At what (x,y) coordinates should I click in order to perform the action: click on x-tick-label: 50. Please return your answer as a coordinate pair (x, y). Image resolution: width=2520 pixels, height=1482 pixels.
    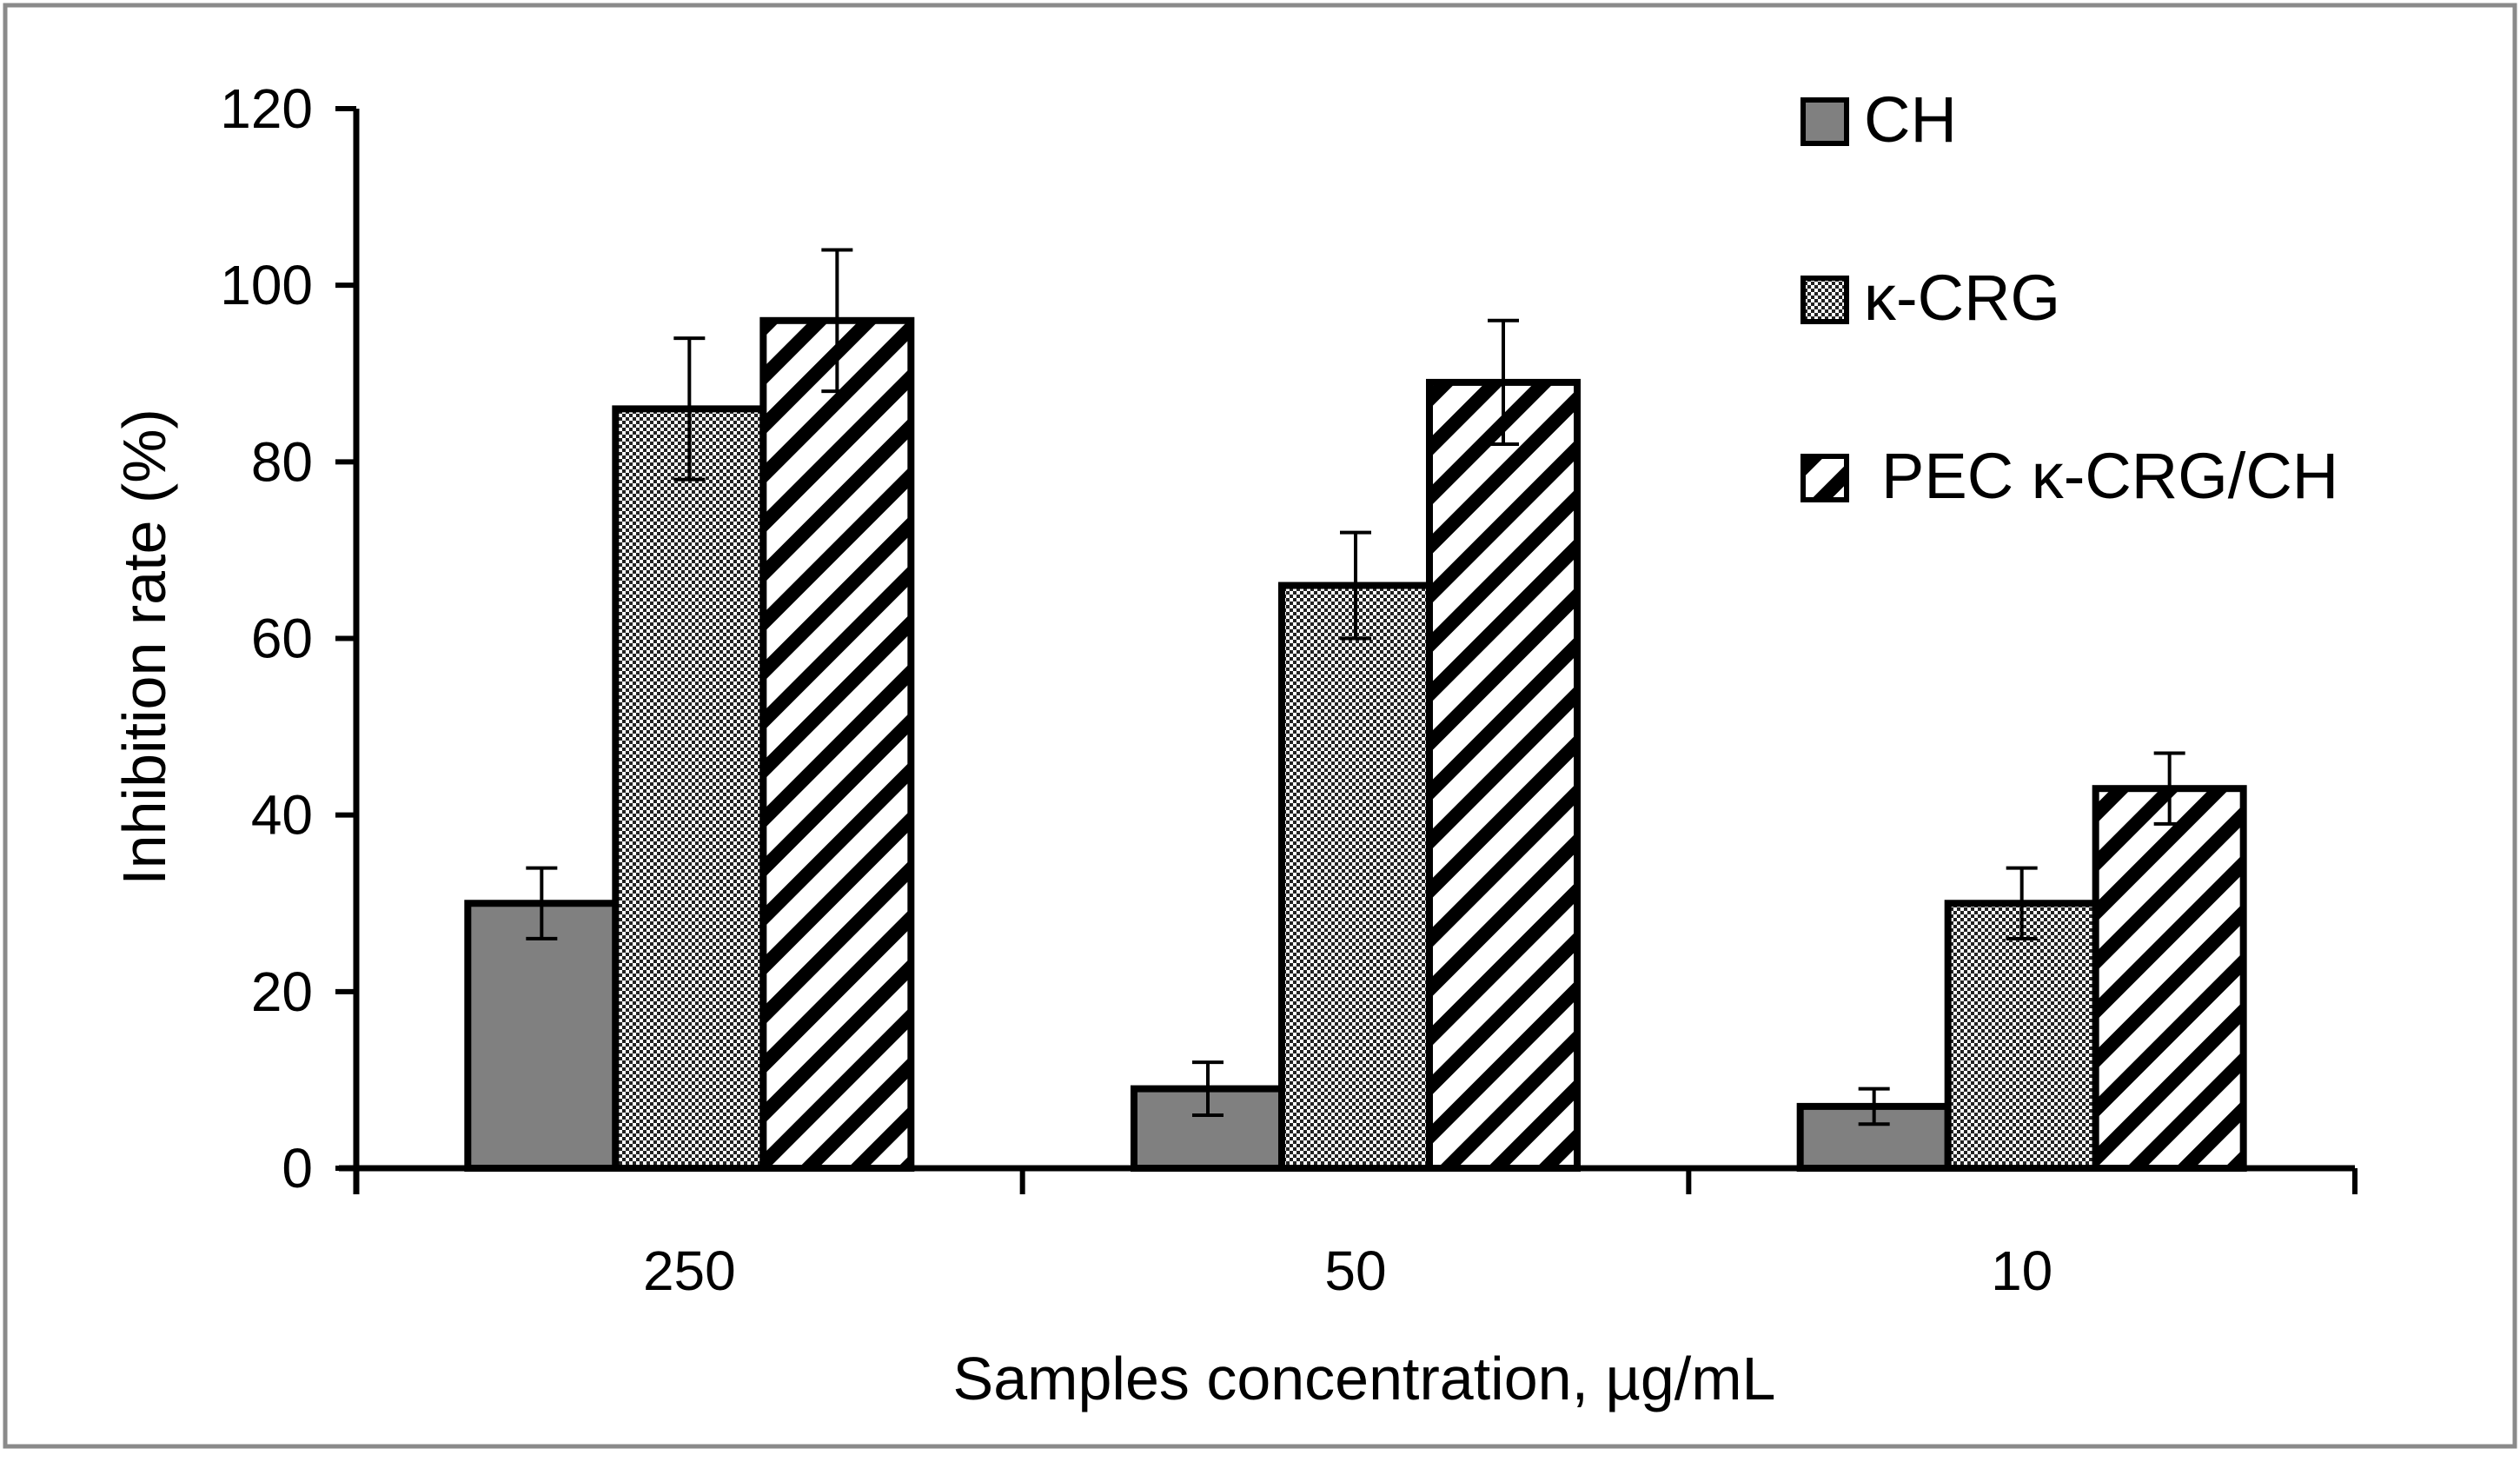
    Looking at the image, I should click on (1355, 1270).